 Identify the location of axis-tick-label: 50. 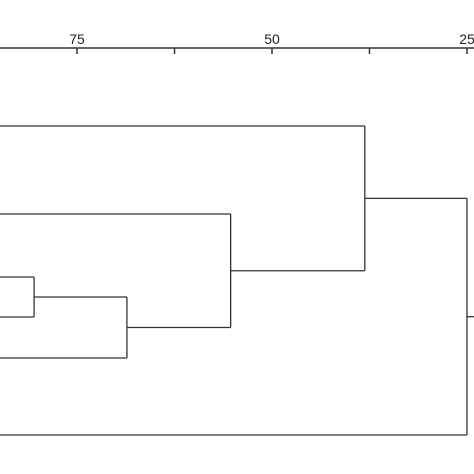
(272, 39).